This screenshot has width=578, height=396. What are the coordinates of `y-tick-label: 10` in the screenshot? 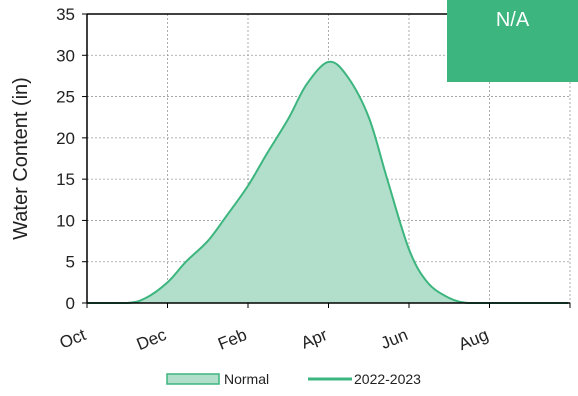 It's located at (65, 220).